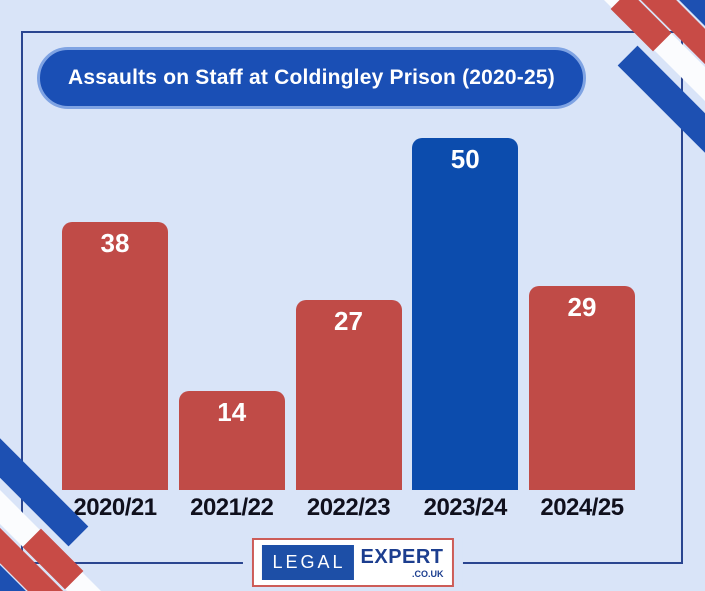 The image size is (705, 591). Describe the element at coordinates (582, 388) in the screenshot. I see `bar-2024/25: 29` at that location.